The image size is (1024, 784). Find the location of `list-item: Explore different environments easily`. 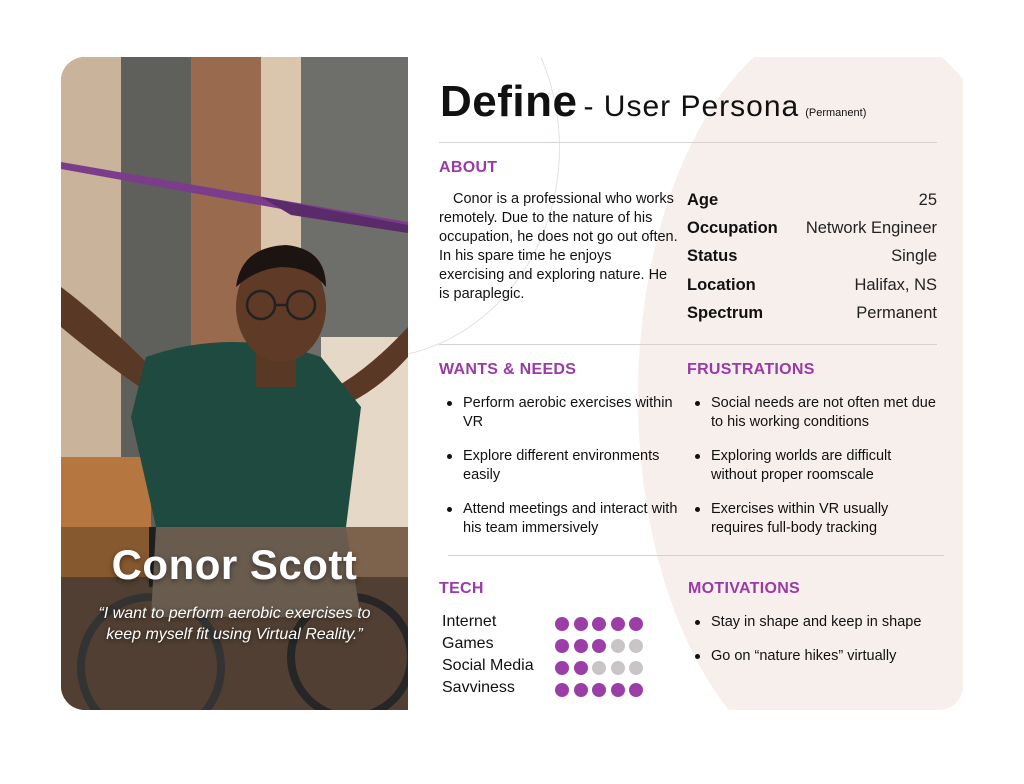

list-item: Explore different environments easily is located at coordinates (564, 466).